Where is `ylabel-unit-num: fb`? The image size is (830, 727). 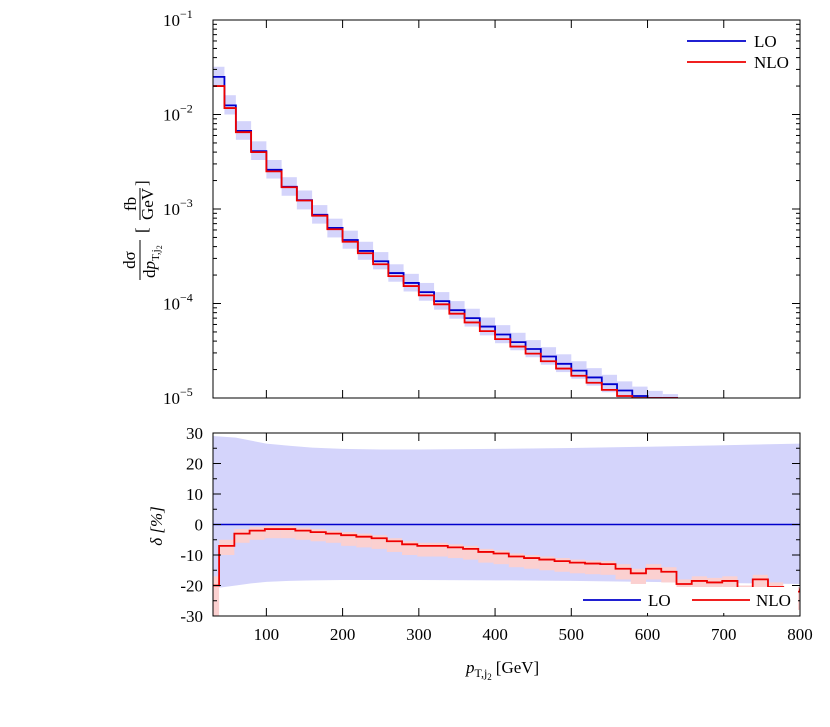
ylabel-unit-num: fb is located at coordinates (130, 204).